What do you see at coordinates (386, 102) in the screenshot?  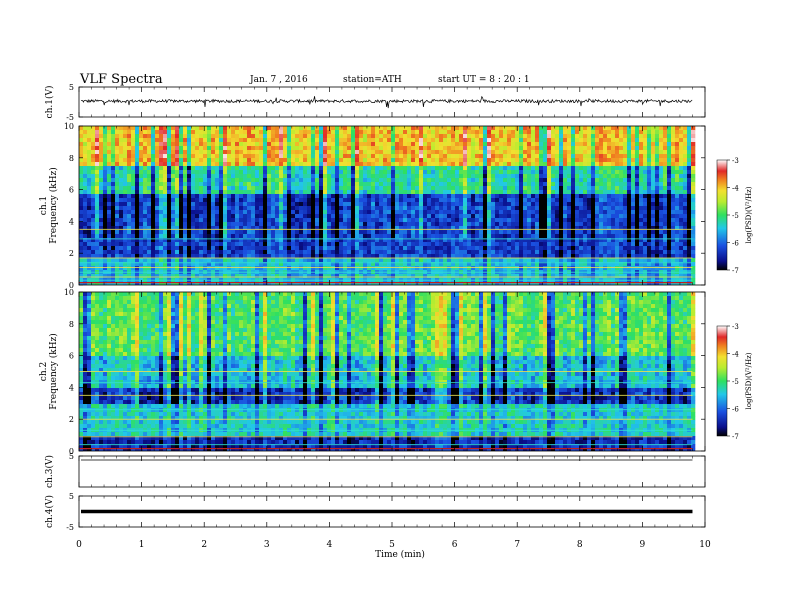 I see `ch1-trace` at bounding box center [386, 102].